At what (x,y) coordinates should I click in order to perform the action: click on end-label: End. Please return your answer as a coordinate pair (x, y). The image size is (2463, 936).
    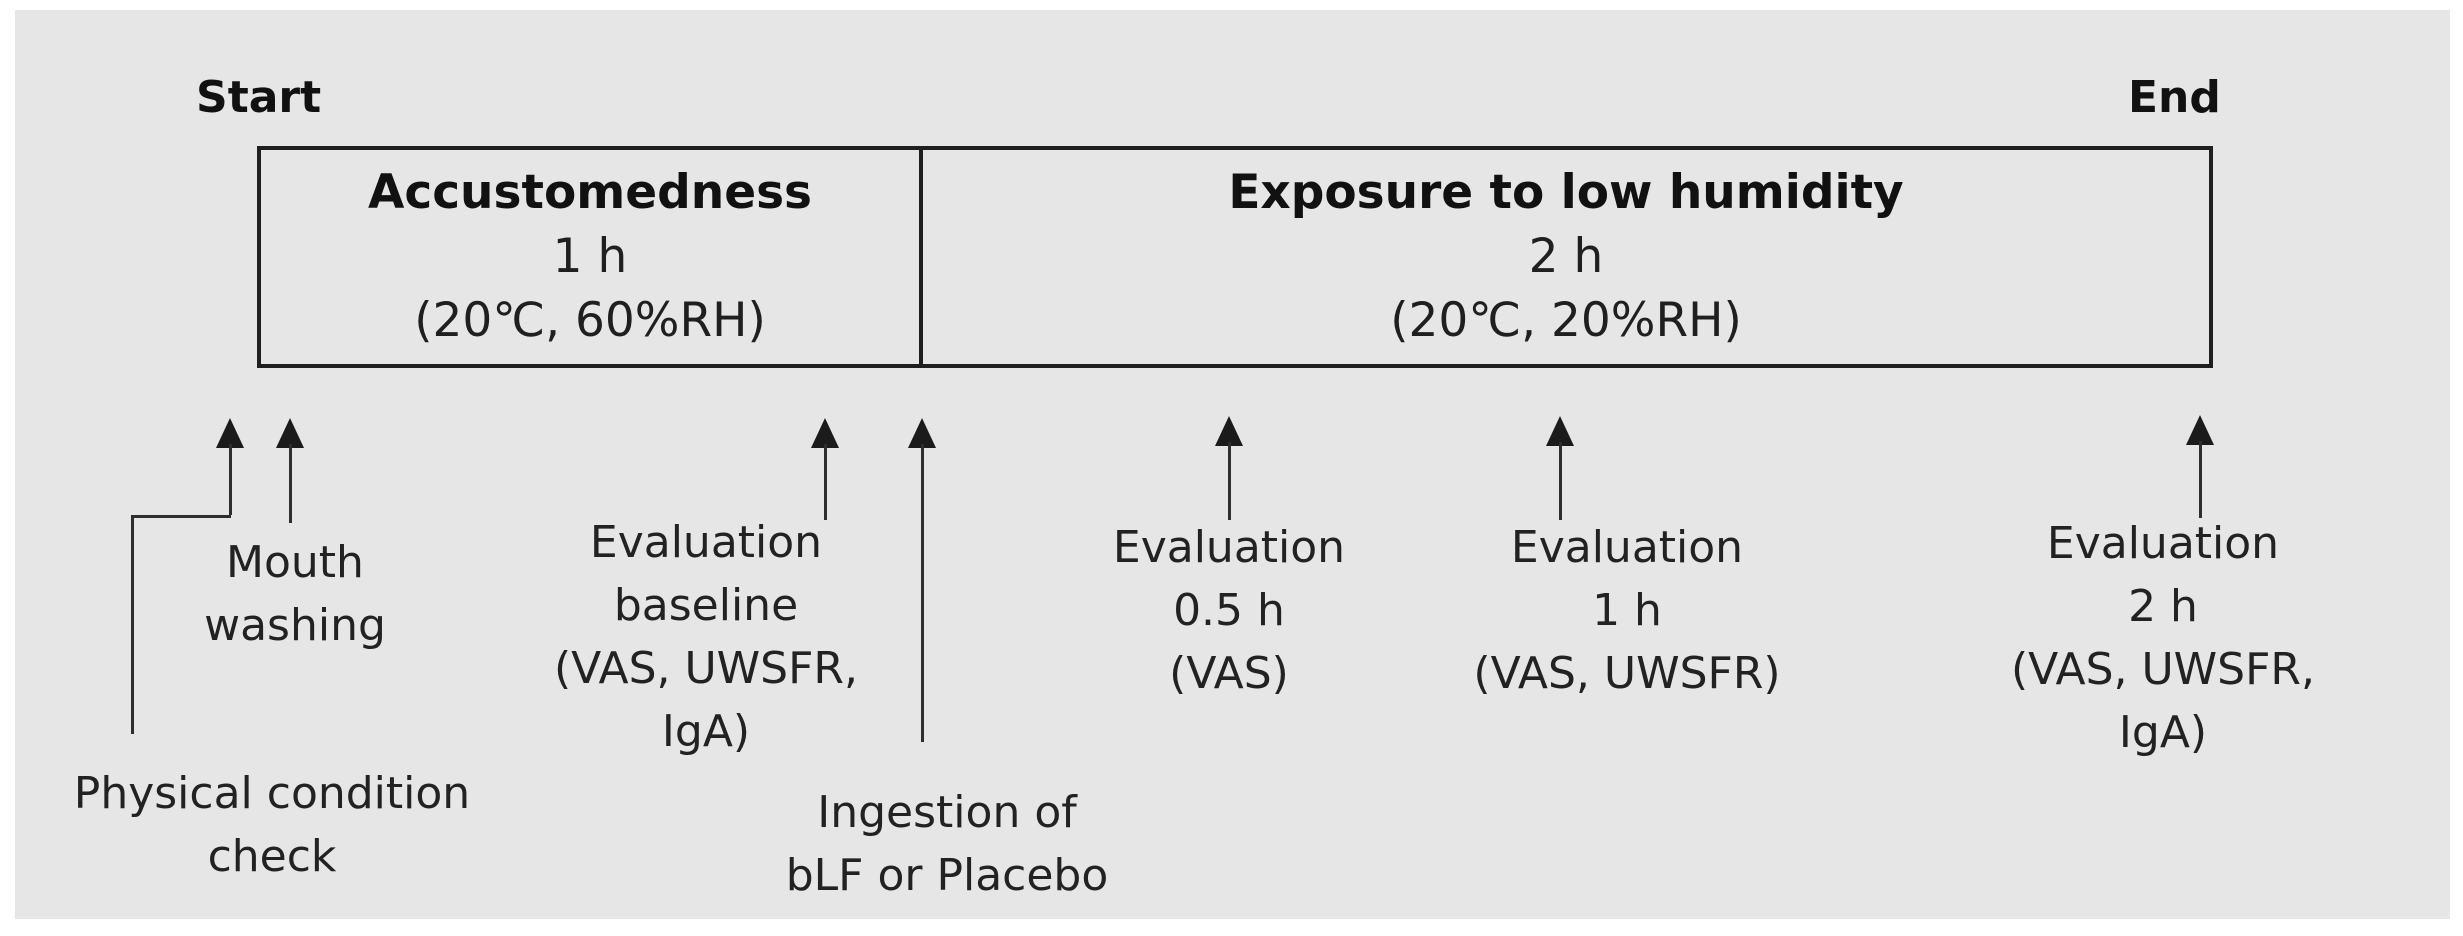
    Looking at the image, I should click on (2174, 97).